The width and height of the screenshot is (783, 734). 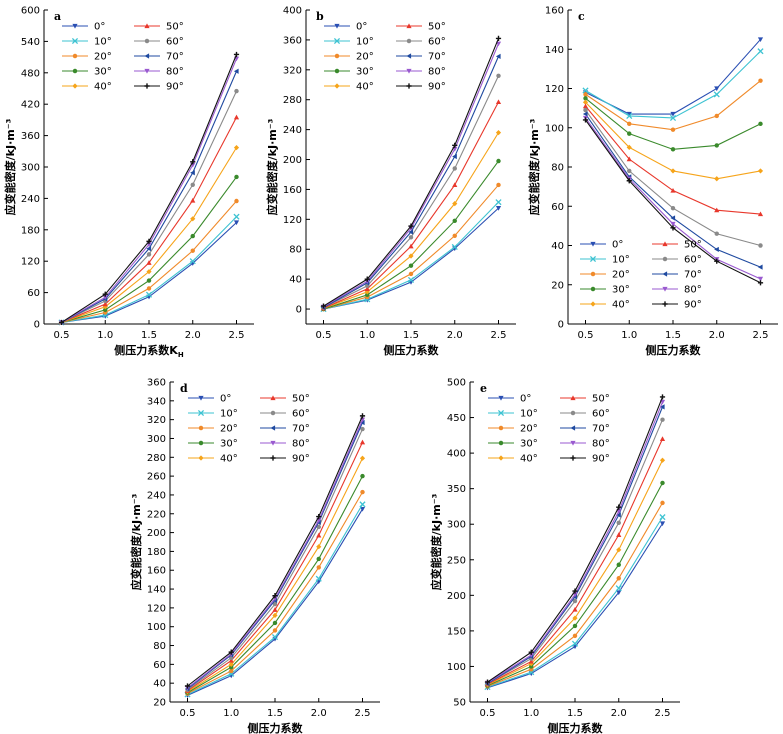 I want to click on y-tick-label: 350, so click(x=456, y=489).